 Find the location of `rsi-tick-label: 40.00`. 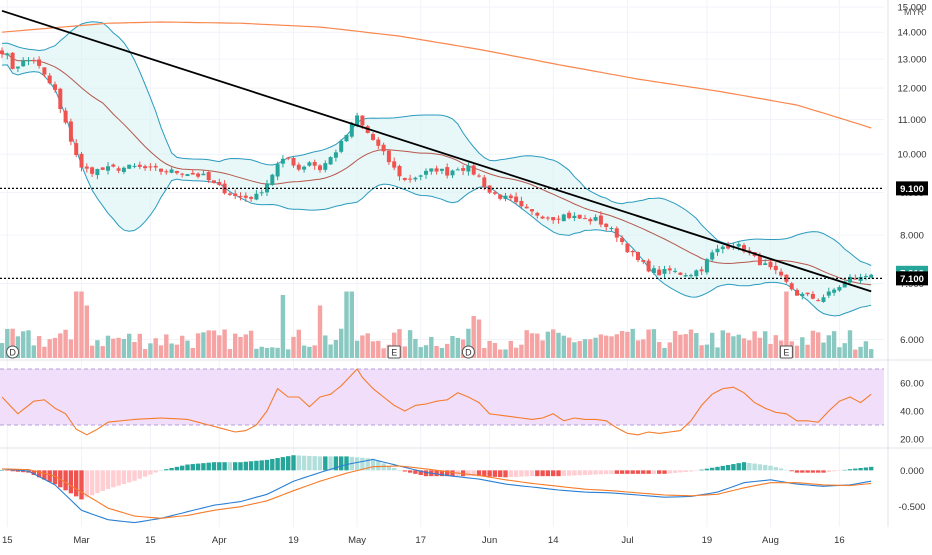

rsi-tick-label: 40.00 is located at coordinates (912, 412).